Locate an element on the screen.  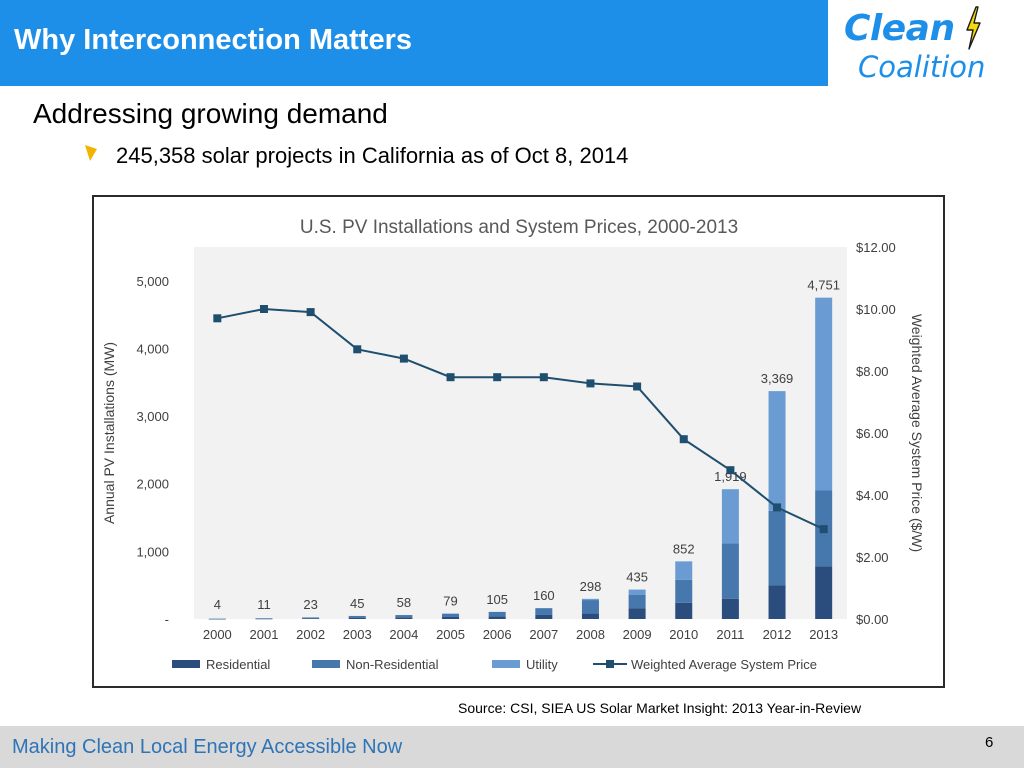
x-tick-label: 2002 is located at coordinates (310, 634).